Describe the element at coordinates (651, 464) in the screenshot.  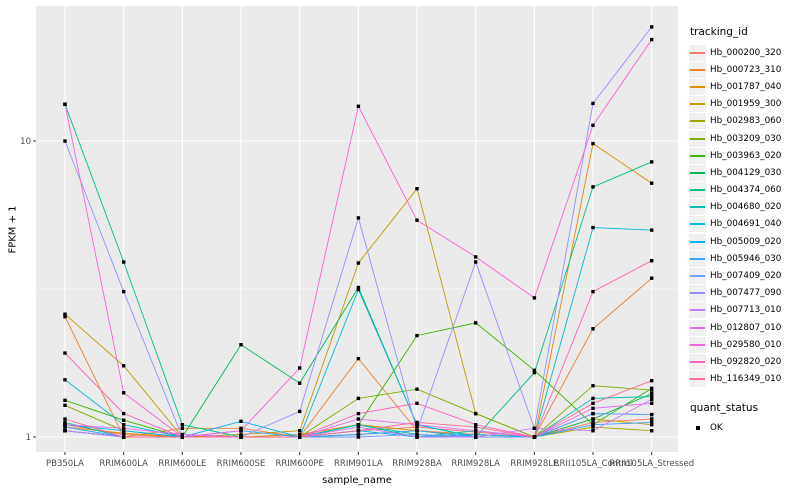
I see `x-tick-label: RRII105LA_Stressed` at that location.